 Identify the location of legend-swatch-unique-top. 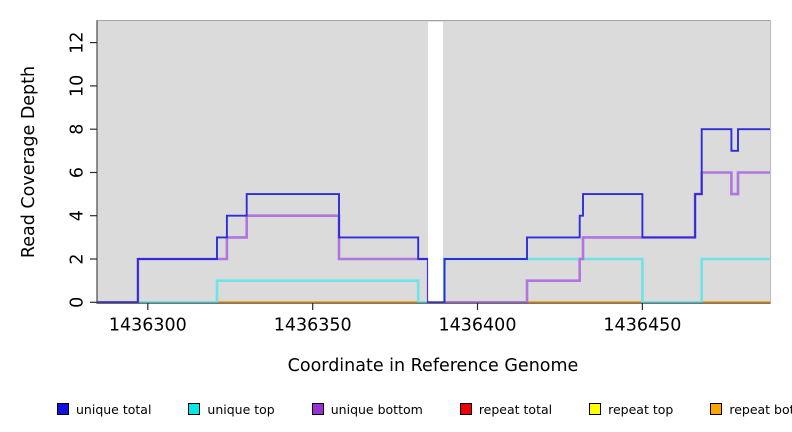
(194, 409).